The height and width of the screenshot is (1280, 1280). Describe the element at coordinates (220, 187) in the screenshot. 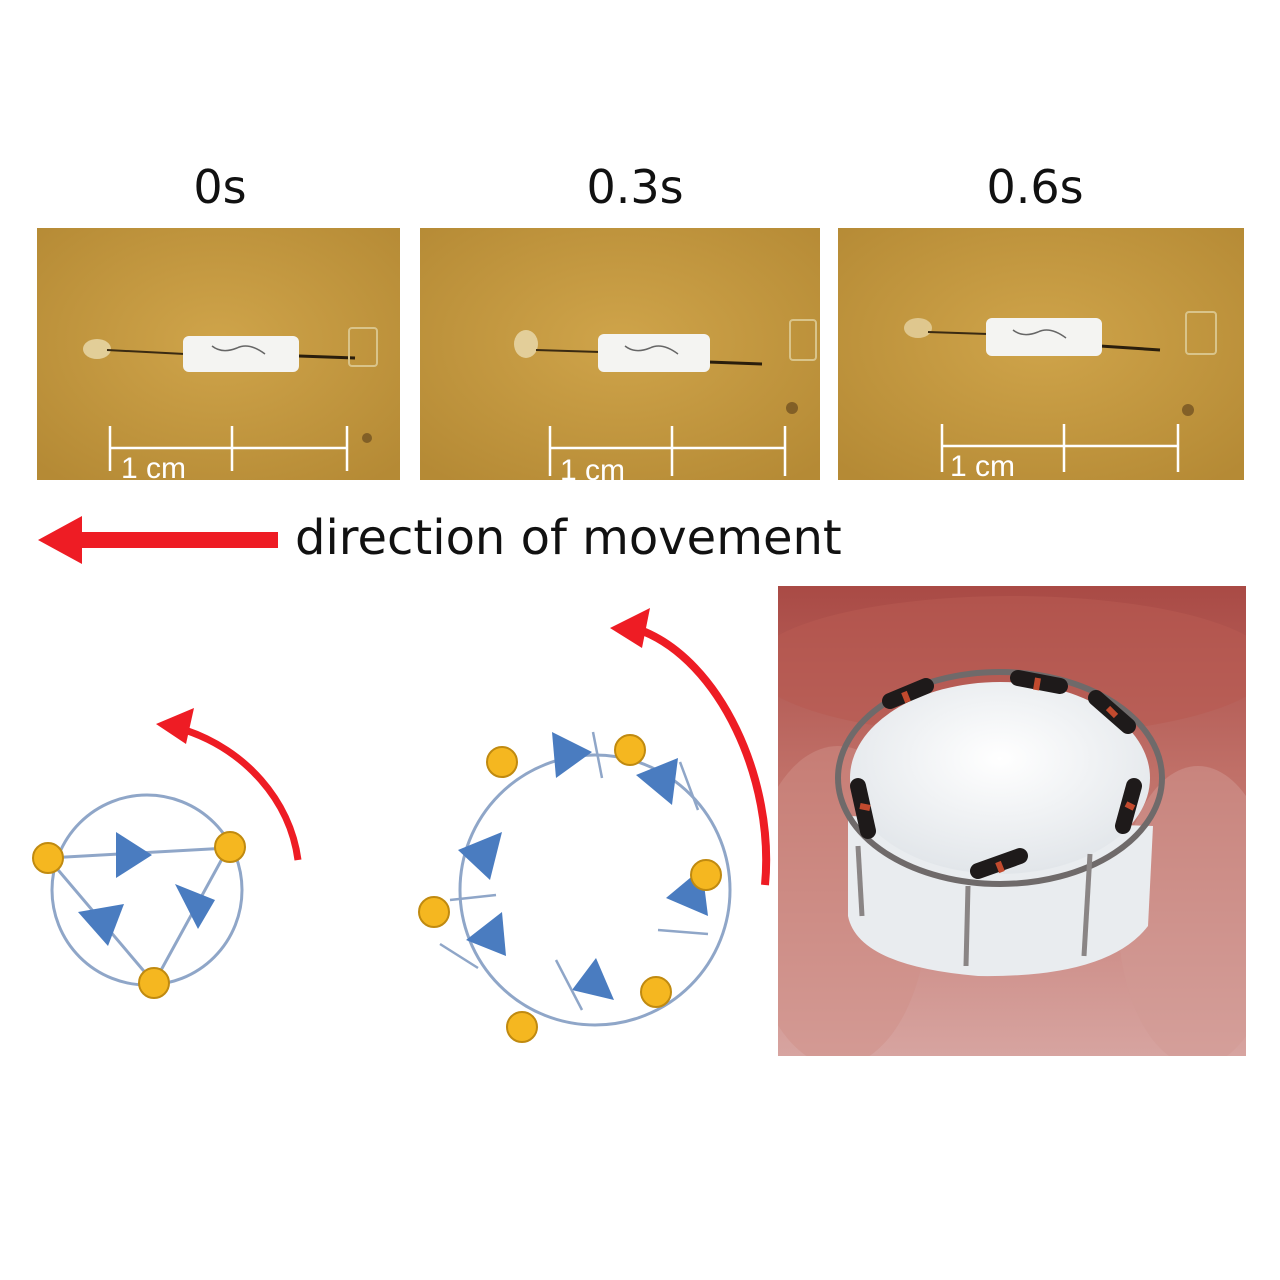

I see `time-label-0: 0s` at that location.